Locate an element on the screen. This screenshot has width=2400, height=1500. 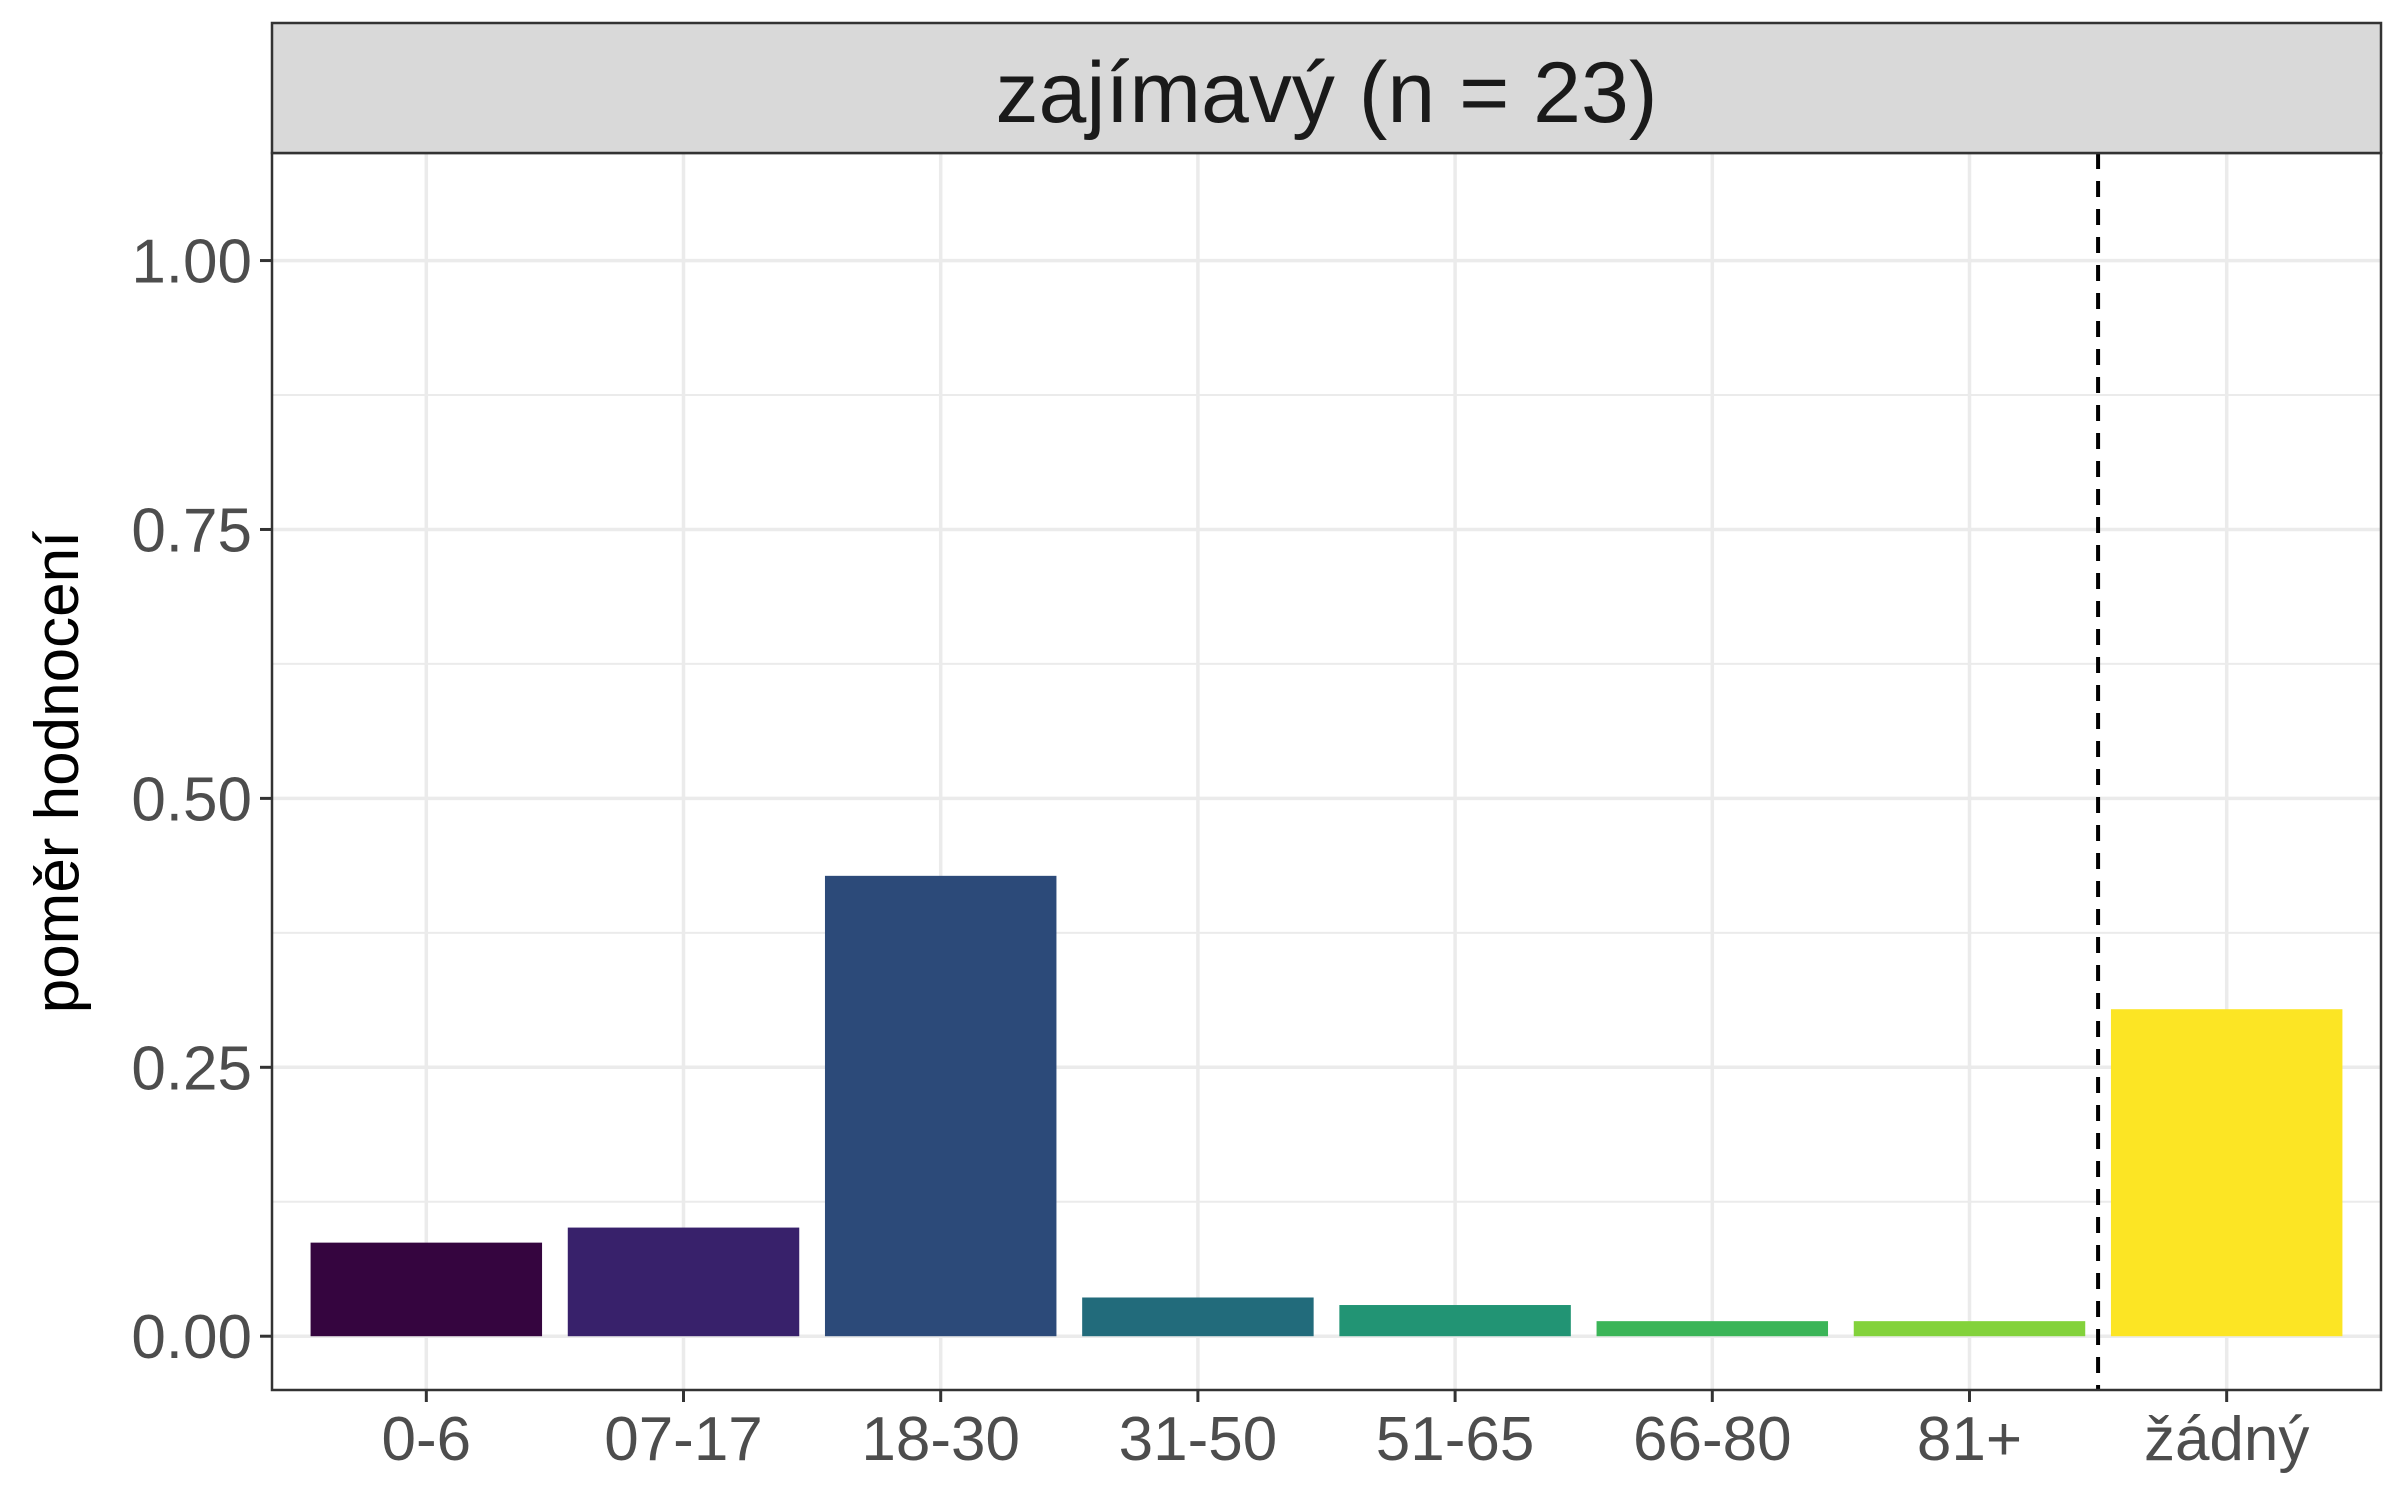
x-tick-label: 0-6 is located at coordinates (427, 1439).